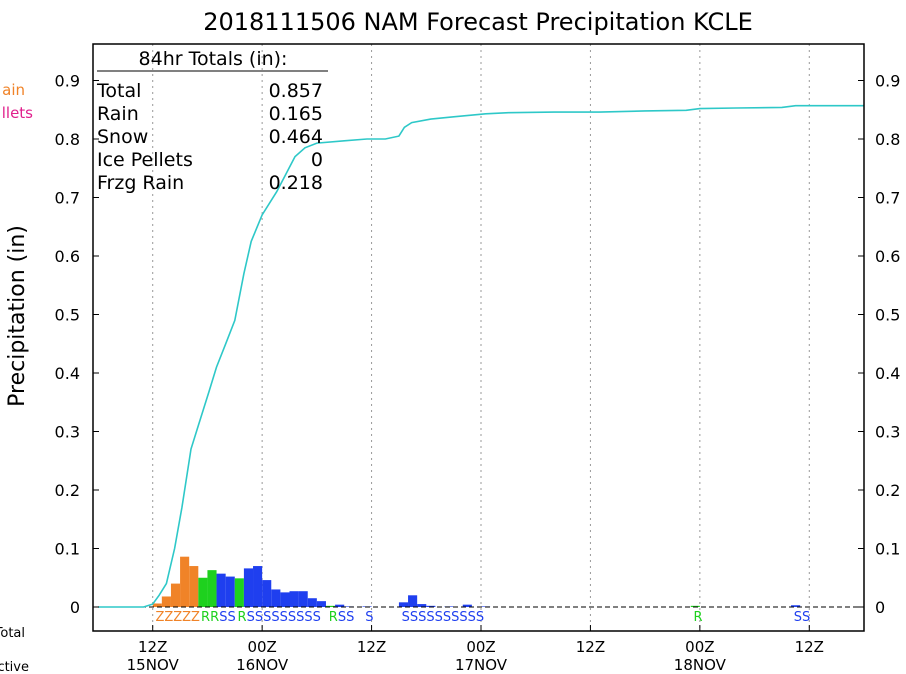 Image resolution: width=906 pixels, height=674 pixels. I want to click on y-tick-label-left: 0.6, so click(67, 256).